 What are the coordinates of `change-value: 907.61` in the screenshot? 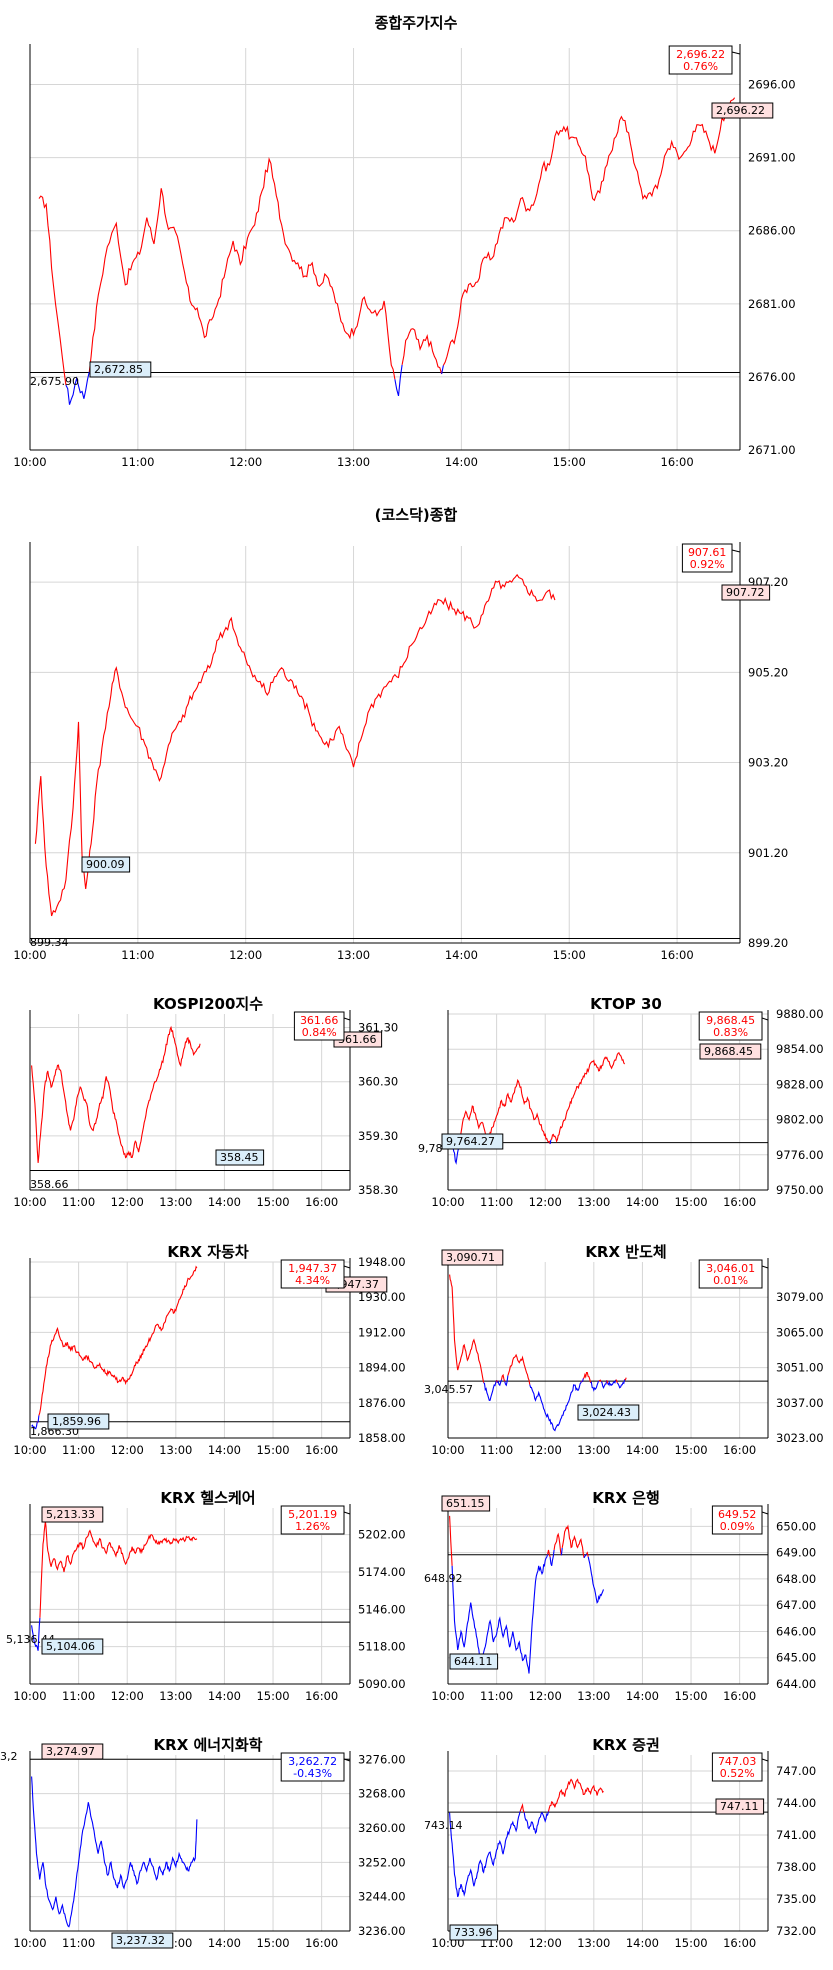 It's located at (707, 552).